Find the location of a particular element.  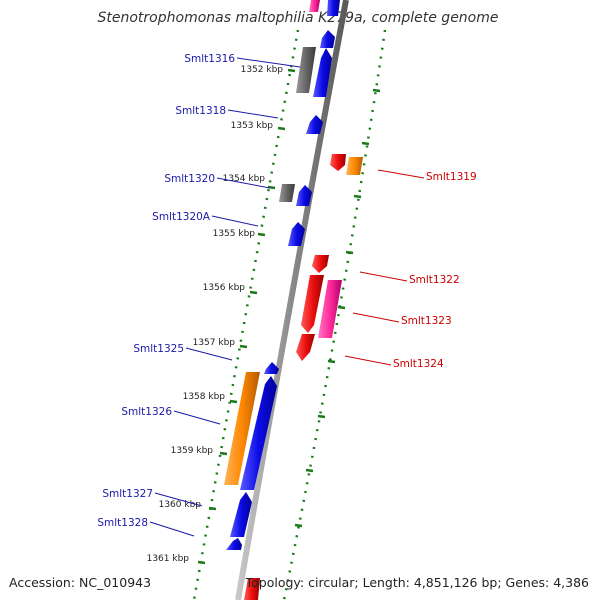

gene-label-smlt1319: Smlt1319 is located at coordinates (451, 177).